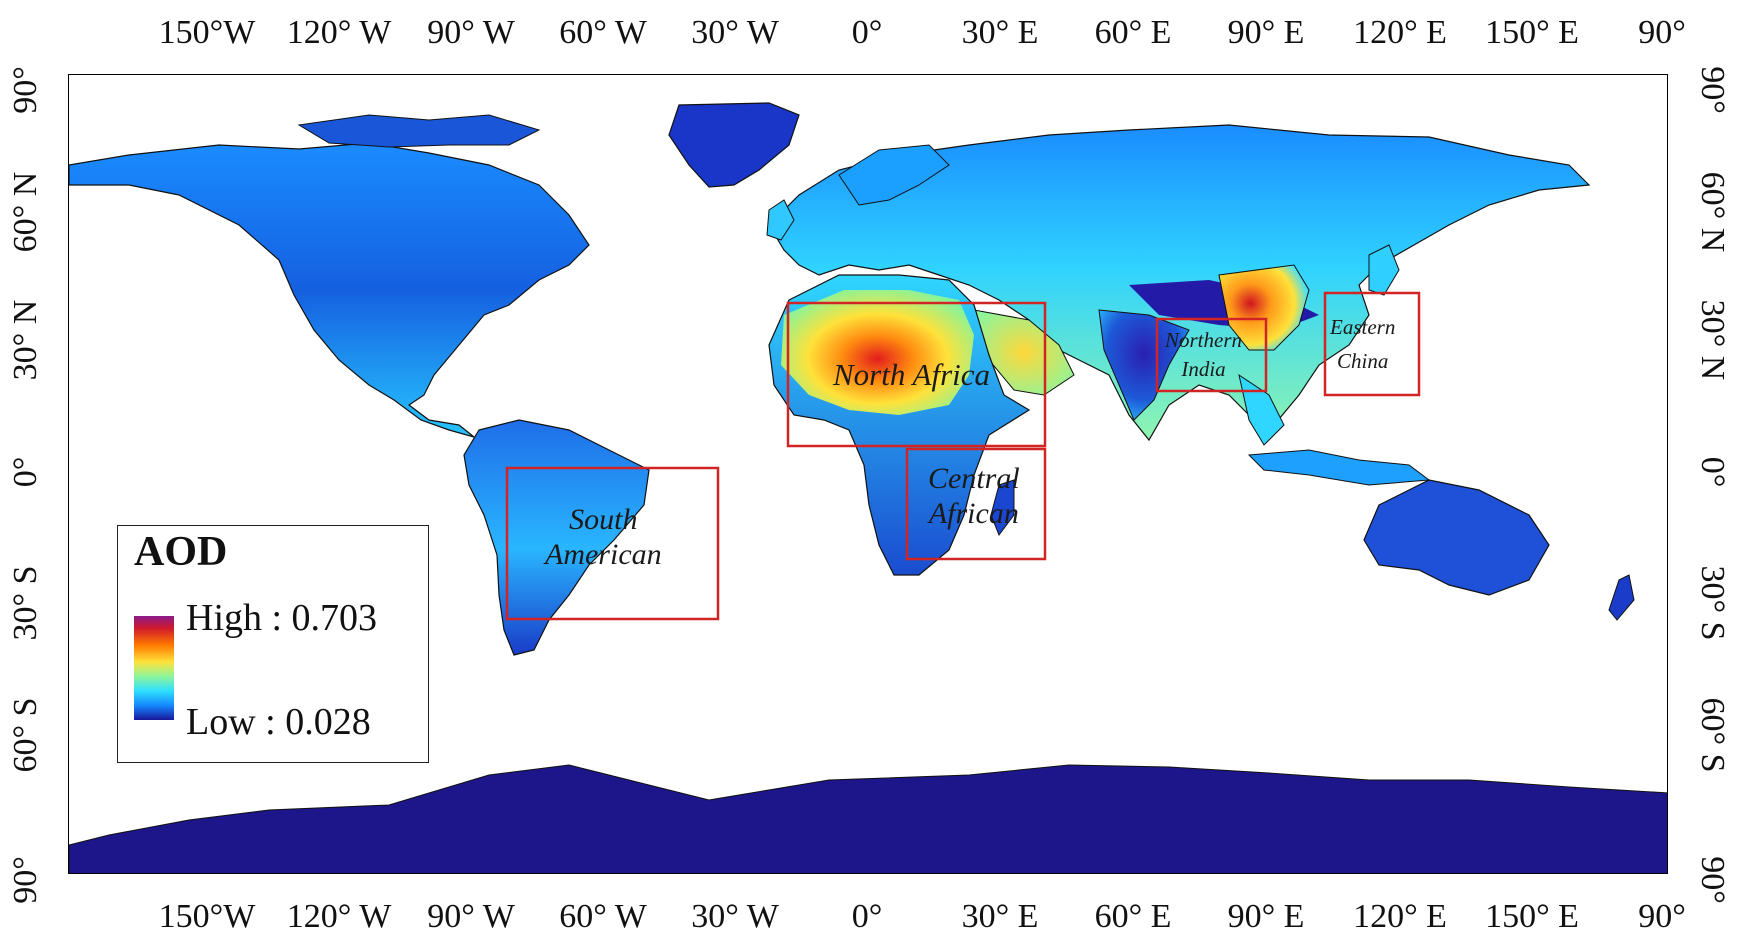 This screenshot has height=945, width=1740. What do you see at coordinates (1400, 32) in the screenshot?
I see `top-tick: 120° E` at bounding box center [1400, 32].